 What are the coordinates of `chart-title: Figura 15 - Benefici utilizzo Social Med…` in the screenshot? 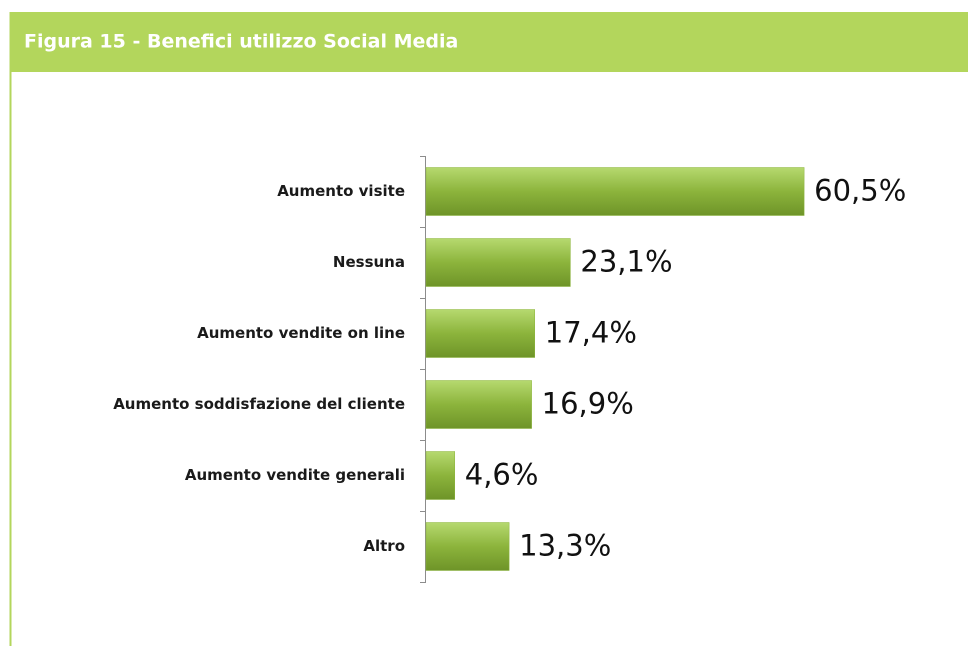 It's located at (241, 42).